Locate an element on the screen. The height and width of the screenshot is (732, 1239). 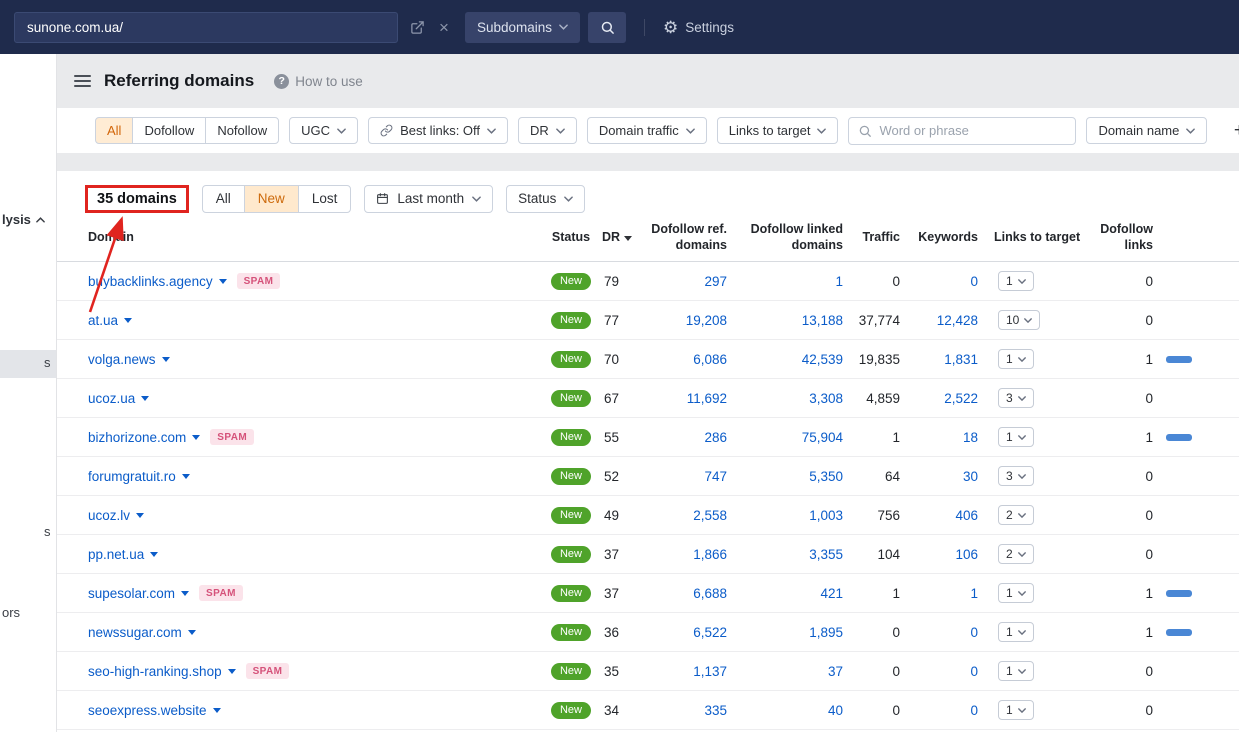
domain-link: forumgratuit.ro is located at coordinates (139, 476).